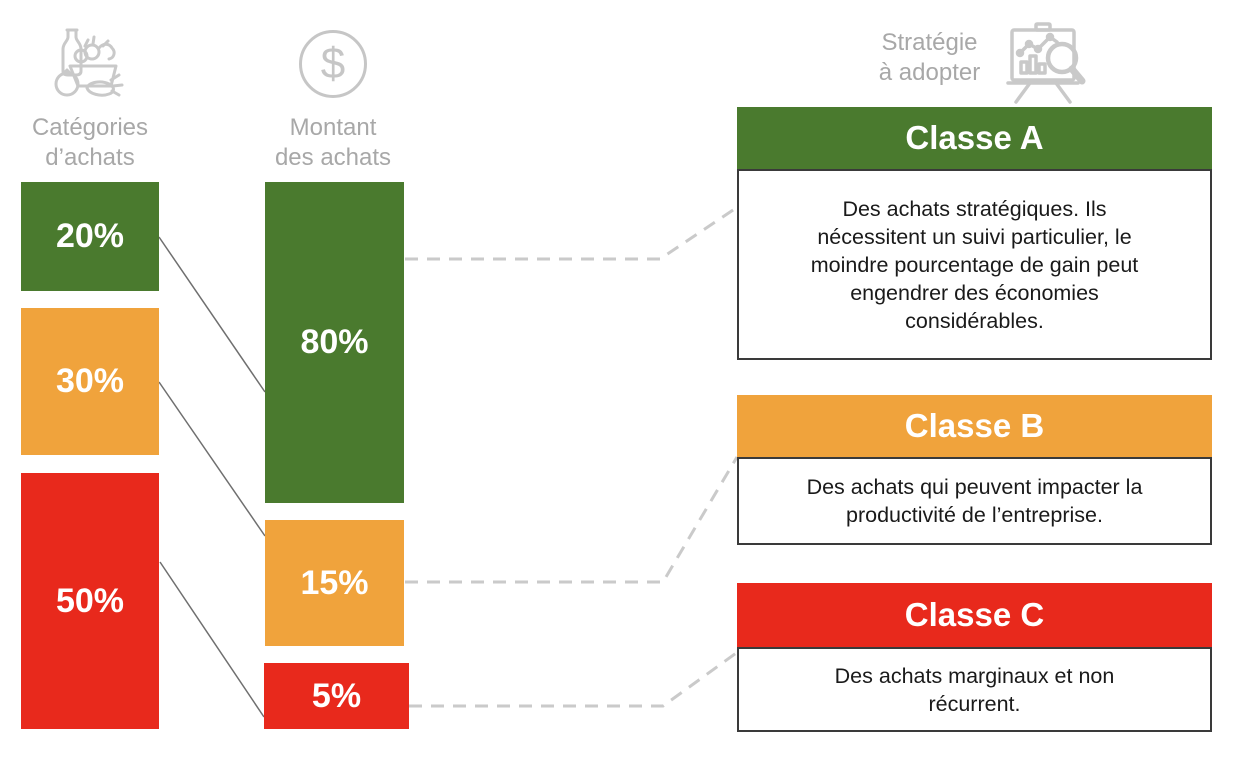 The width and height of the screenshot is (1234, 764). I want to click on bar-value: 50%, so click(90, 600).